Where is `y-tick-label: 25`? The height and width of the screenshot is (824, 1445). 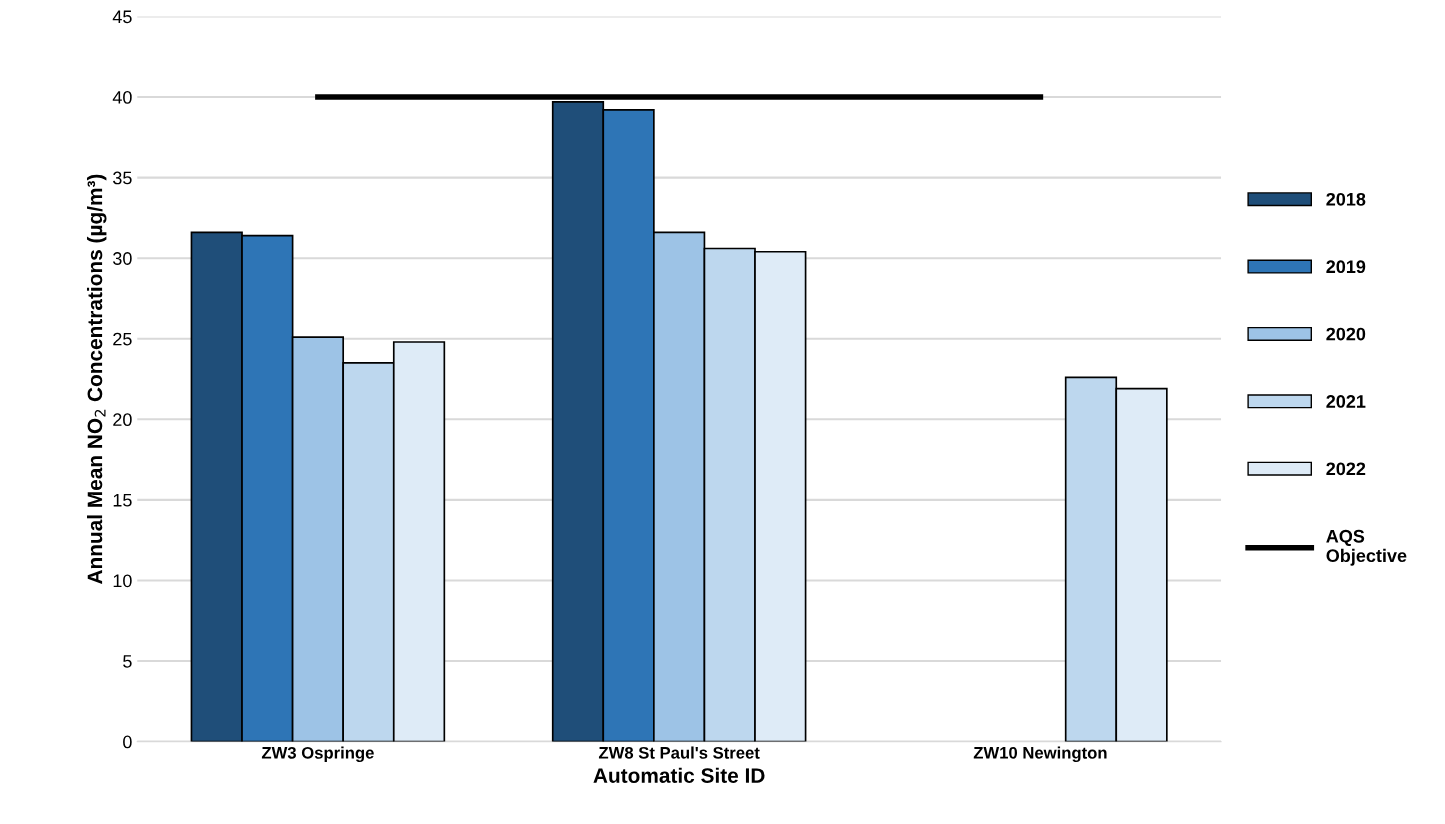 y-tick-label: 25 is located at coordinates (122, 339).